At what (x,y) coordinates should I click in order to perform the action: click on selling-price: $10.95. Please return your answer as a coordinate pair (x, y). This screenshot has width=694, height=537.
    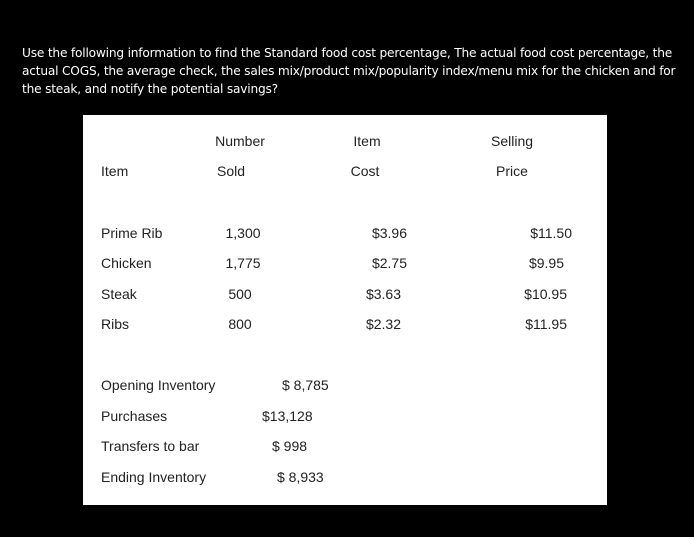
    Looking at the image, I should click on (545, 294).